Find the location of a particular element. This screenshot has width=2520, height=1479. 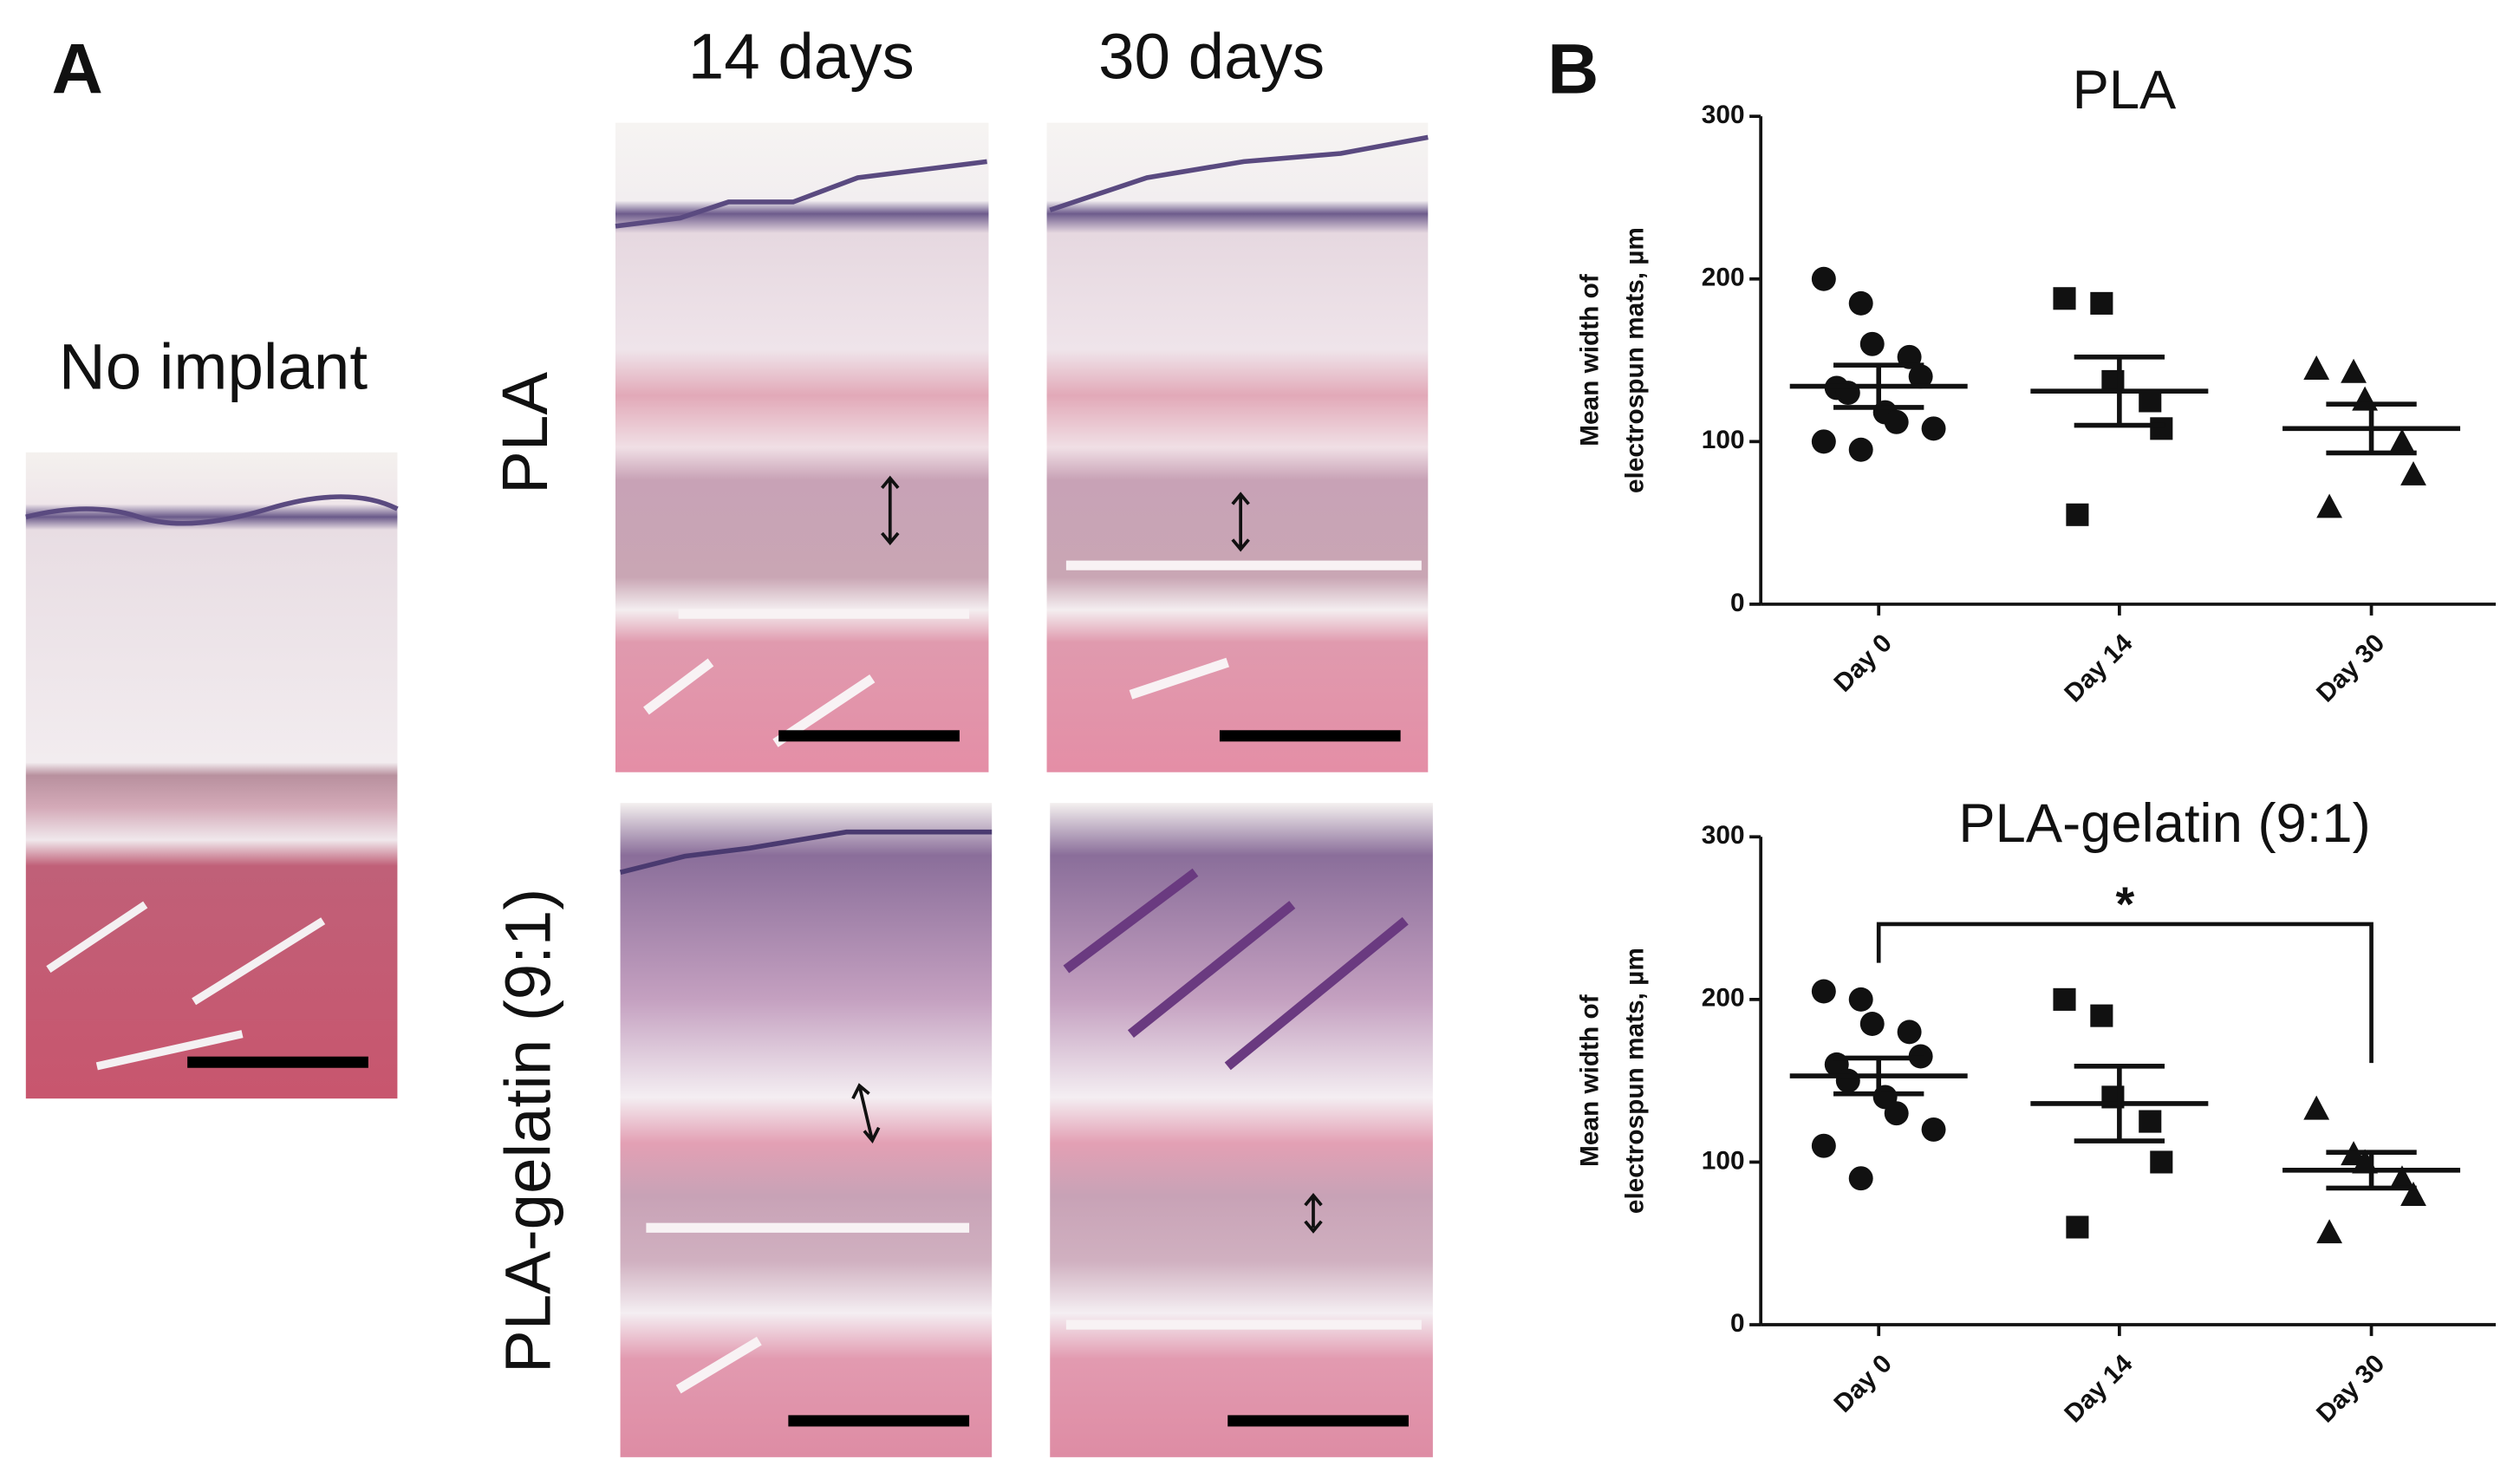

column-label: 30 days is located at coordinates (1211, 56).